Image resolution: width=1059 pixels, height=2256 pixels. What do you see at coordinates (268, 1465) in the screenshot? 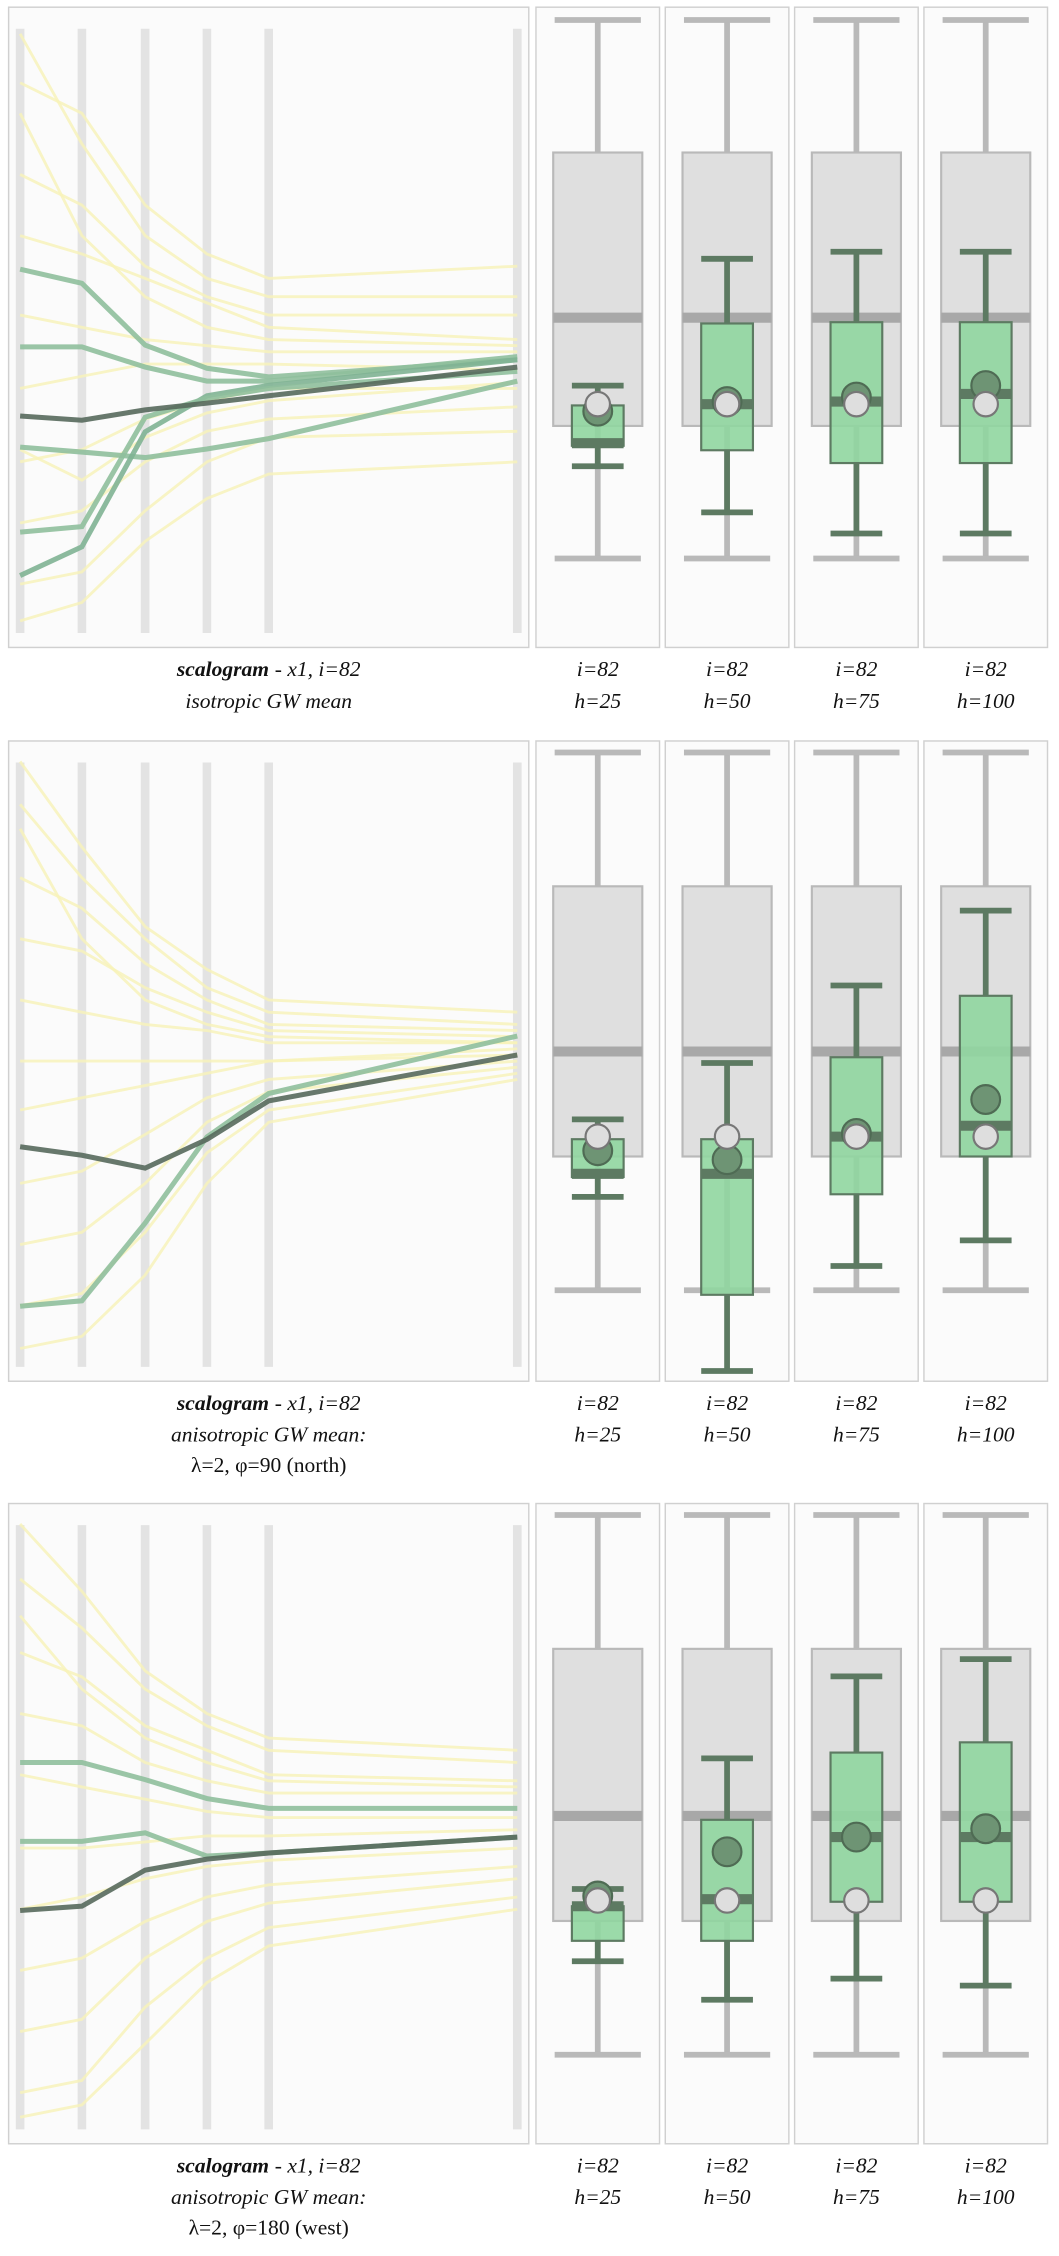
I see `scalogram-parameters: λ=2, φ=90 (north)` at bounding box center [268, 1465].